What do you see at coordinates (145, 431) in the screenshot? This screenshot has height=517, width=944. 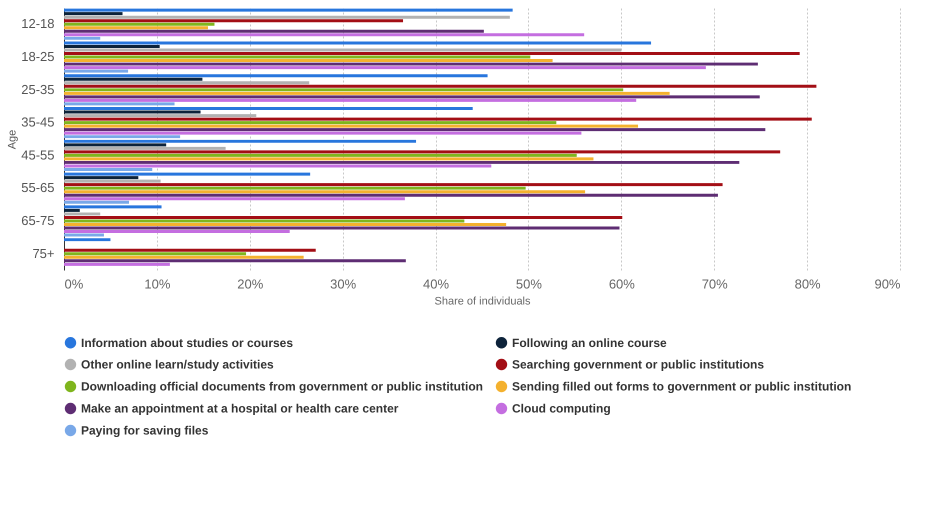 I see `legend-label: Paying for saving files` at bounding box center [145, 431].